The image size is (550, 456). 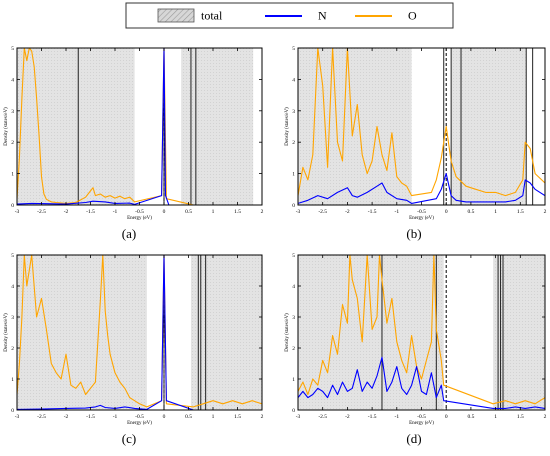 I want to click on legend-label-n: N, so click(x=322, y=16).